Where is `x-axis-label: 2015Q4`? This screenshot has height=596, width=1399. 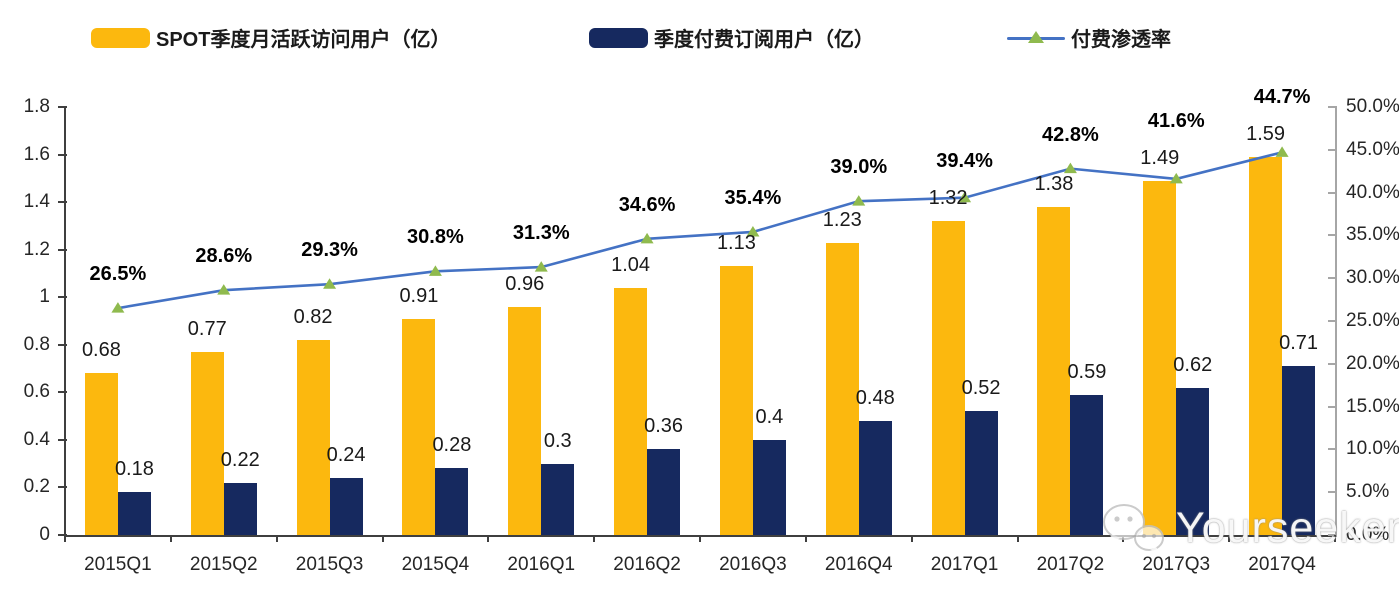
x-axis-label: 2015Q4 is located at coordinates (435, 564).